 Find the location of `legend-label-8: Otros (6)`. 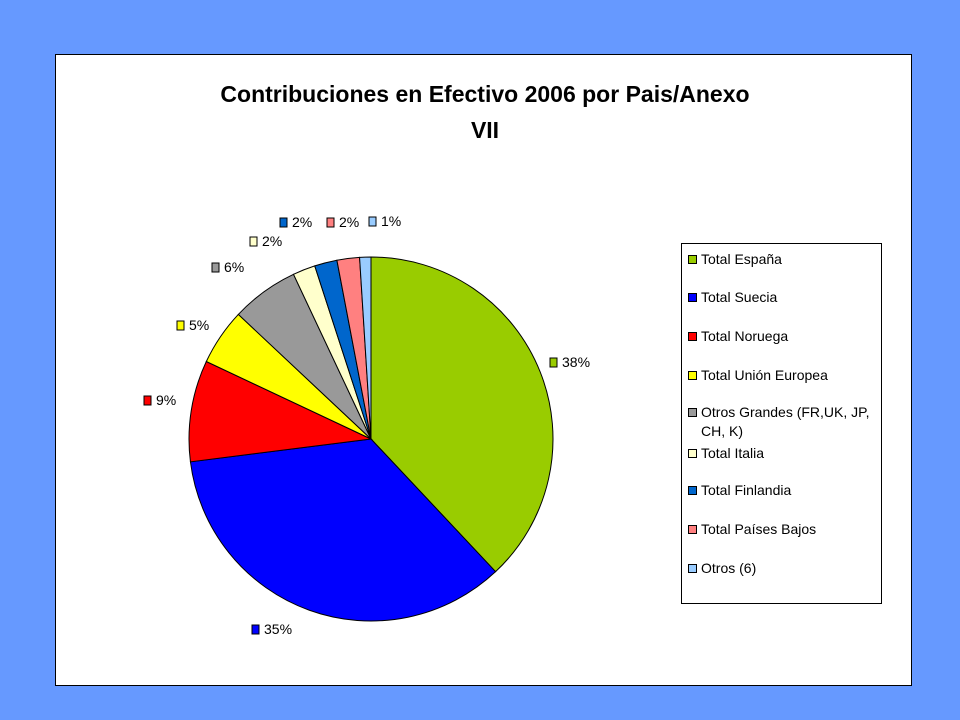

legend-label-8: Otros (6) is located at coordinates (729, 568).